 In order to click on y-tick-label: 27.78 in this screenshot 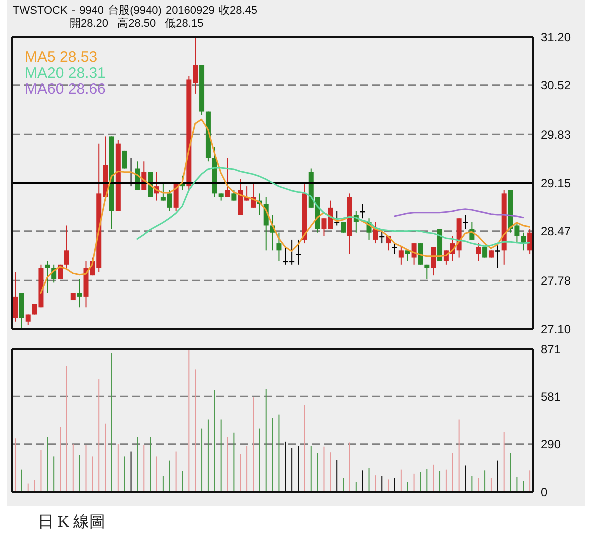, I will do `click(556, 281)`.